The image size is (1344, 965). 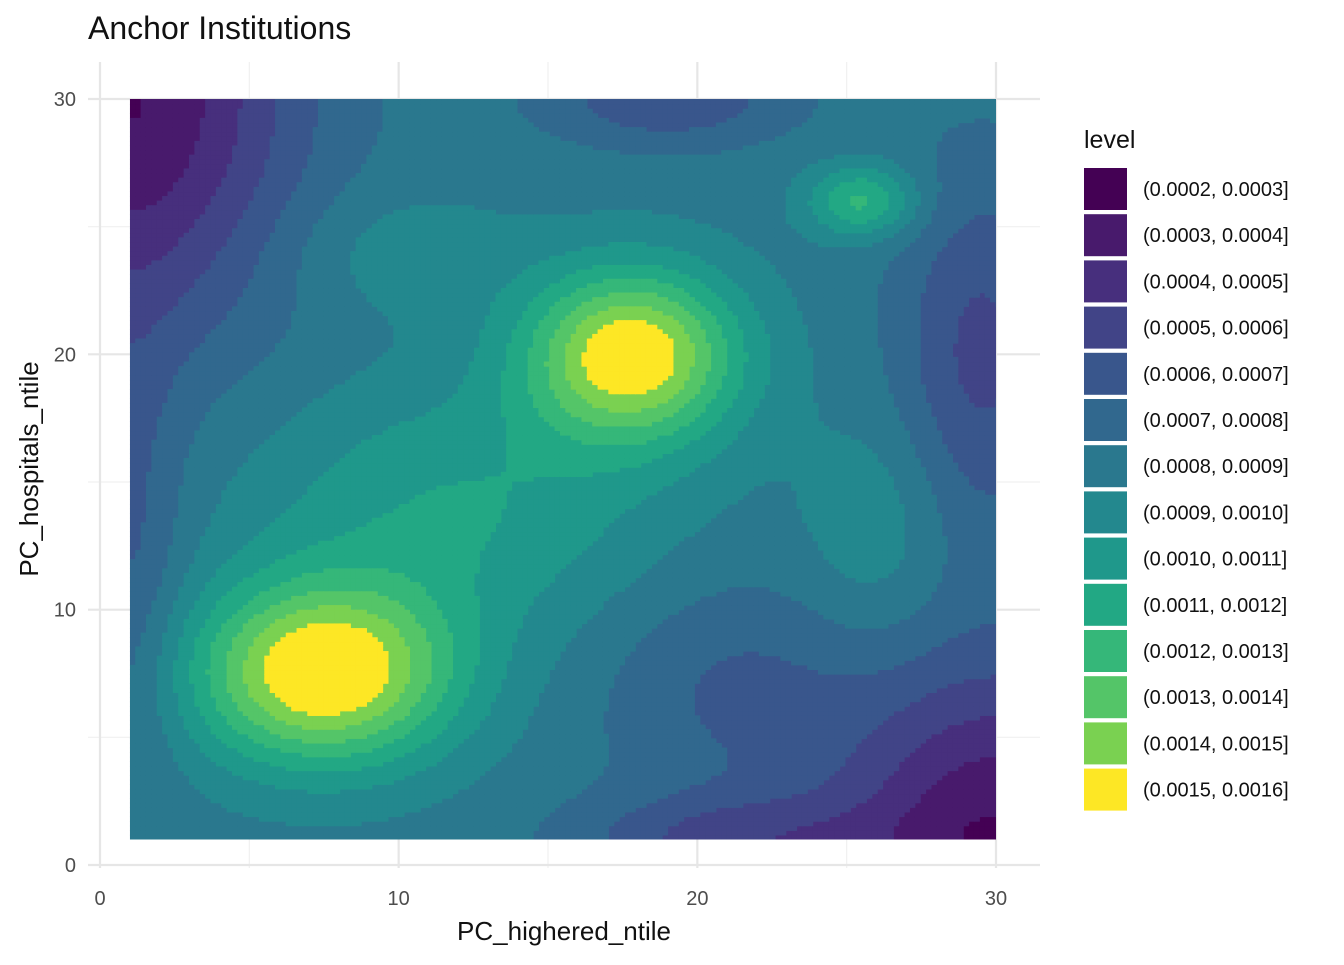 What do you see at coordinates (1215, 606) in the screenshot?
I see `legend-label: (0.0011, 0.0012]` at bounding box center [1215, 606].